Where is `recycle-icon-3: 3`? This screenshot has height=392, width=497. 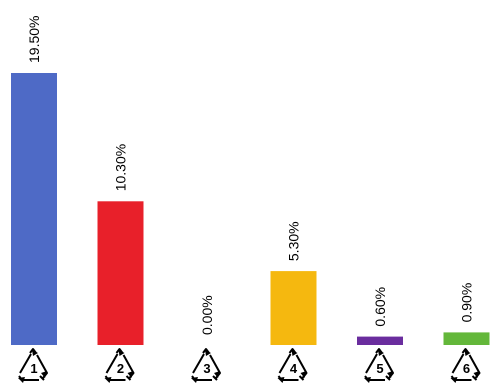 recycle-icon-3: 3 is located at coordinates (206, 365).